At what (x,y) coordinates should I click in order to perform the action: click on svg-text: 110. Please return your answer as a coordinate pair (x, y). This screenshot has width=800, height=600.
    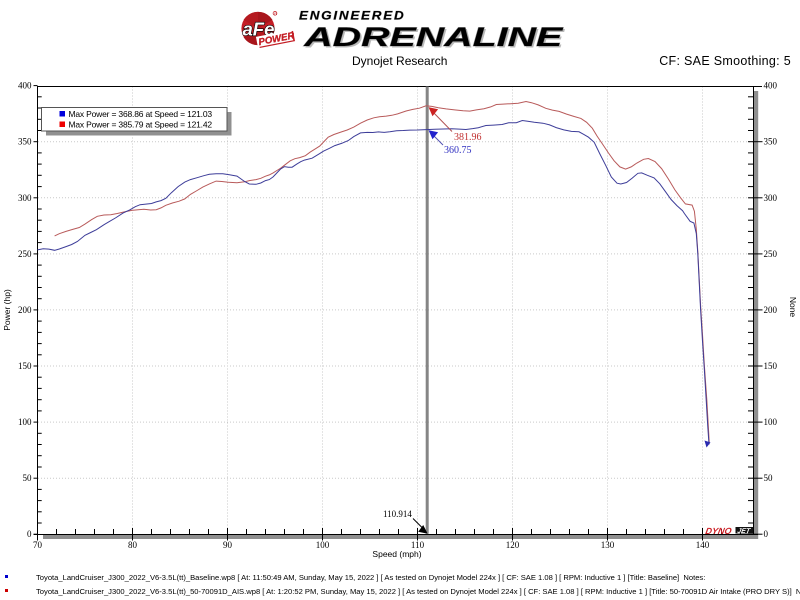
    Looking at the image, I should click on (418, 545).